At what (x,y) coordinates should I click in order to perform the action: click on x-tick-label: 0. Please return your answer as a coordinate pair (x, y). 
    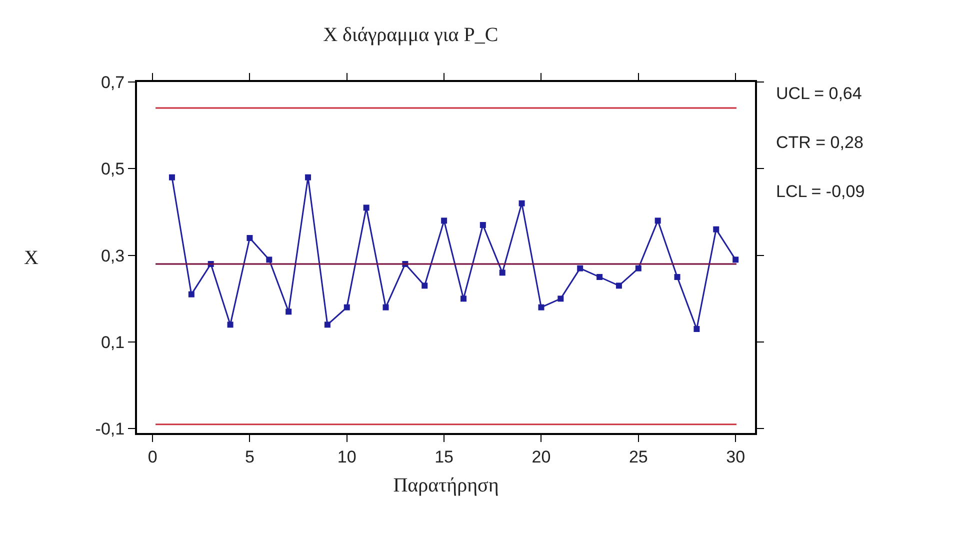
    Looking at the image, I should click on (153, 456).